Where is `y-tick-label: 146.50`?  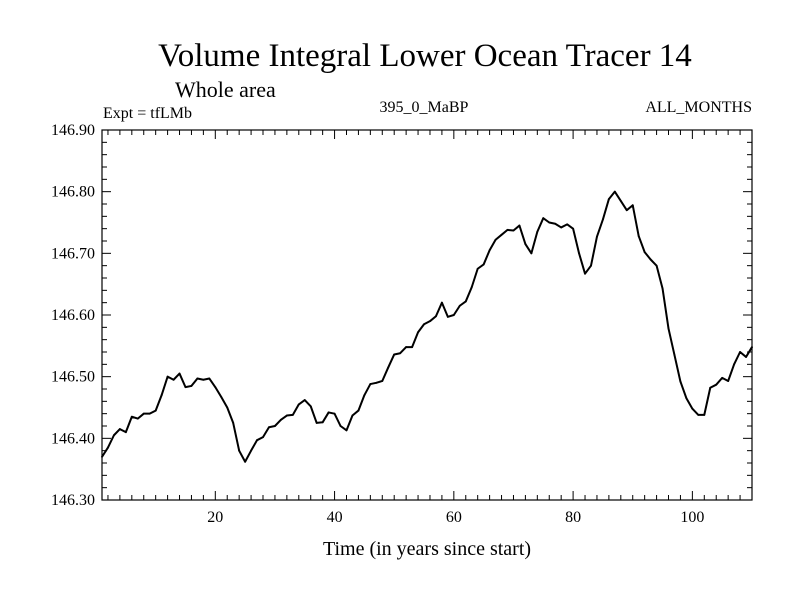 y-tick-label: 146.50 is located at coordinates (73, 377).